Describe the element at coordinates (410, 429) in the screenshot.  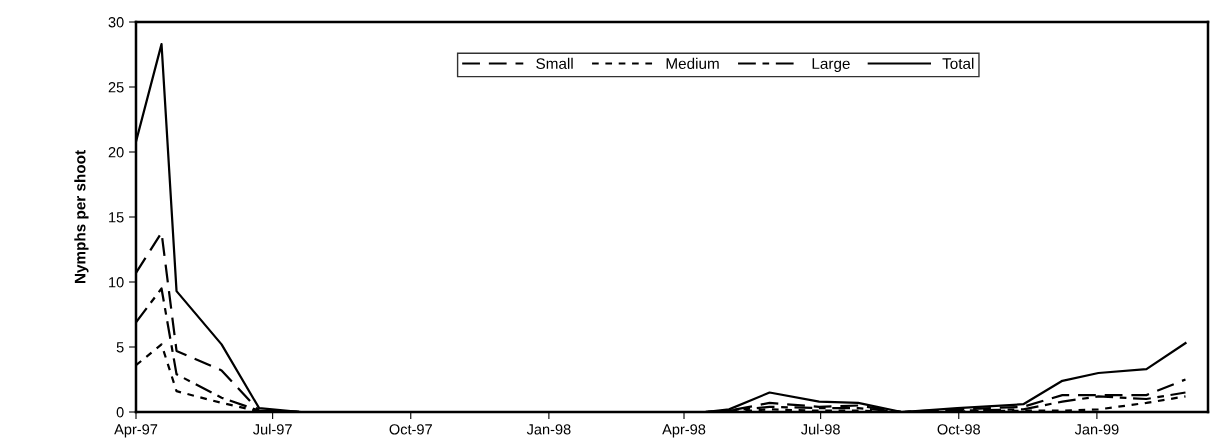
I see `x-tick-label: Oct-97` at that location.